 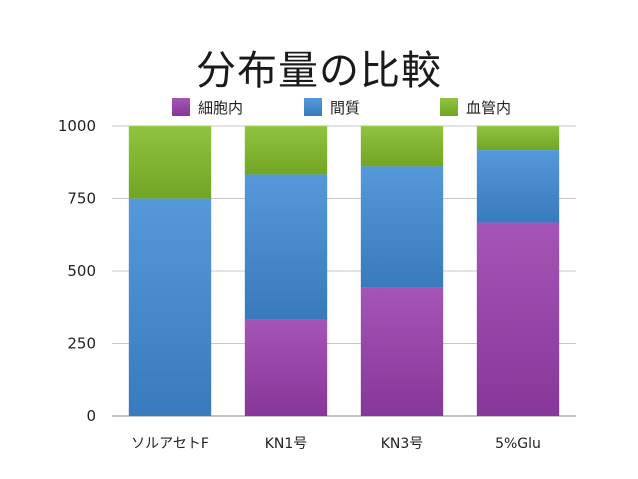 I want to click on y-tick-label: 1000, so click(x=77, y=126).